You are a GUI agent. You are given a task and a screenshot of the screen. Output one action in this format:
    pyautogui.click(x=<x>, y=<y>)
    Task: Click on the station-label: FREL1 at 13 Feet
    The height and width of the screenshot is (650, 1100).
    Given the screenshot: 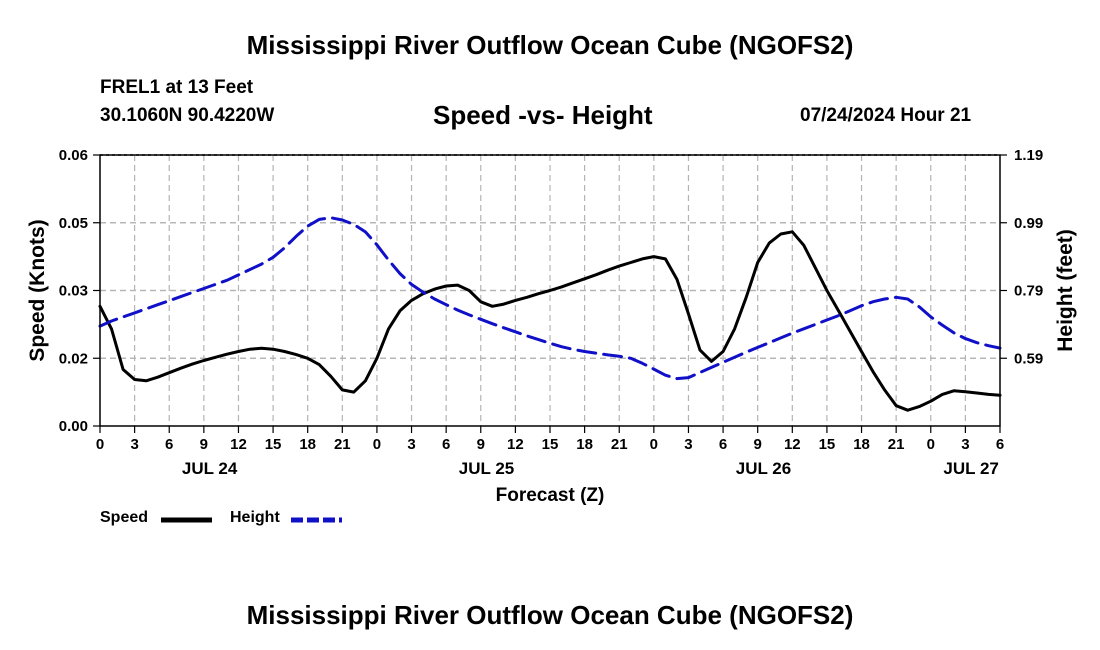 What is the action you would take?
    pyautogui.click(x=177, y=87)
    